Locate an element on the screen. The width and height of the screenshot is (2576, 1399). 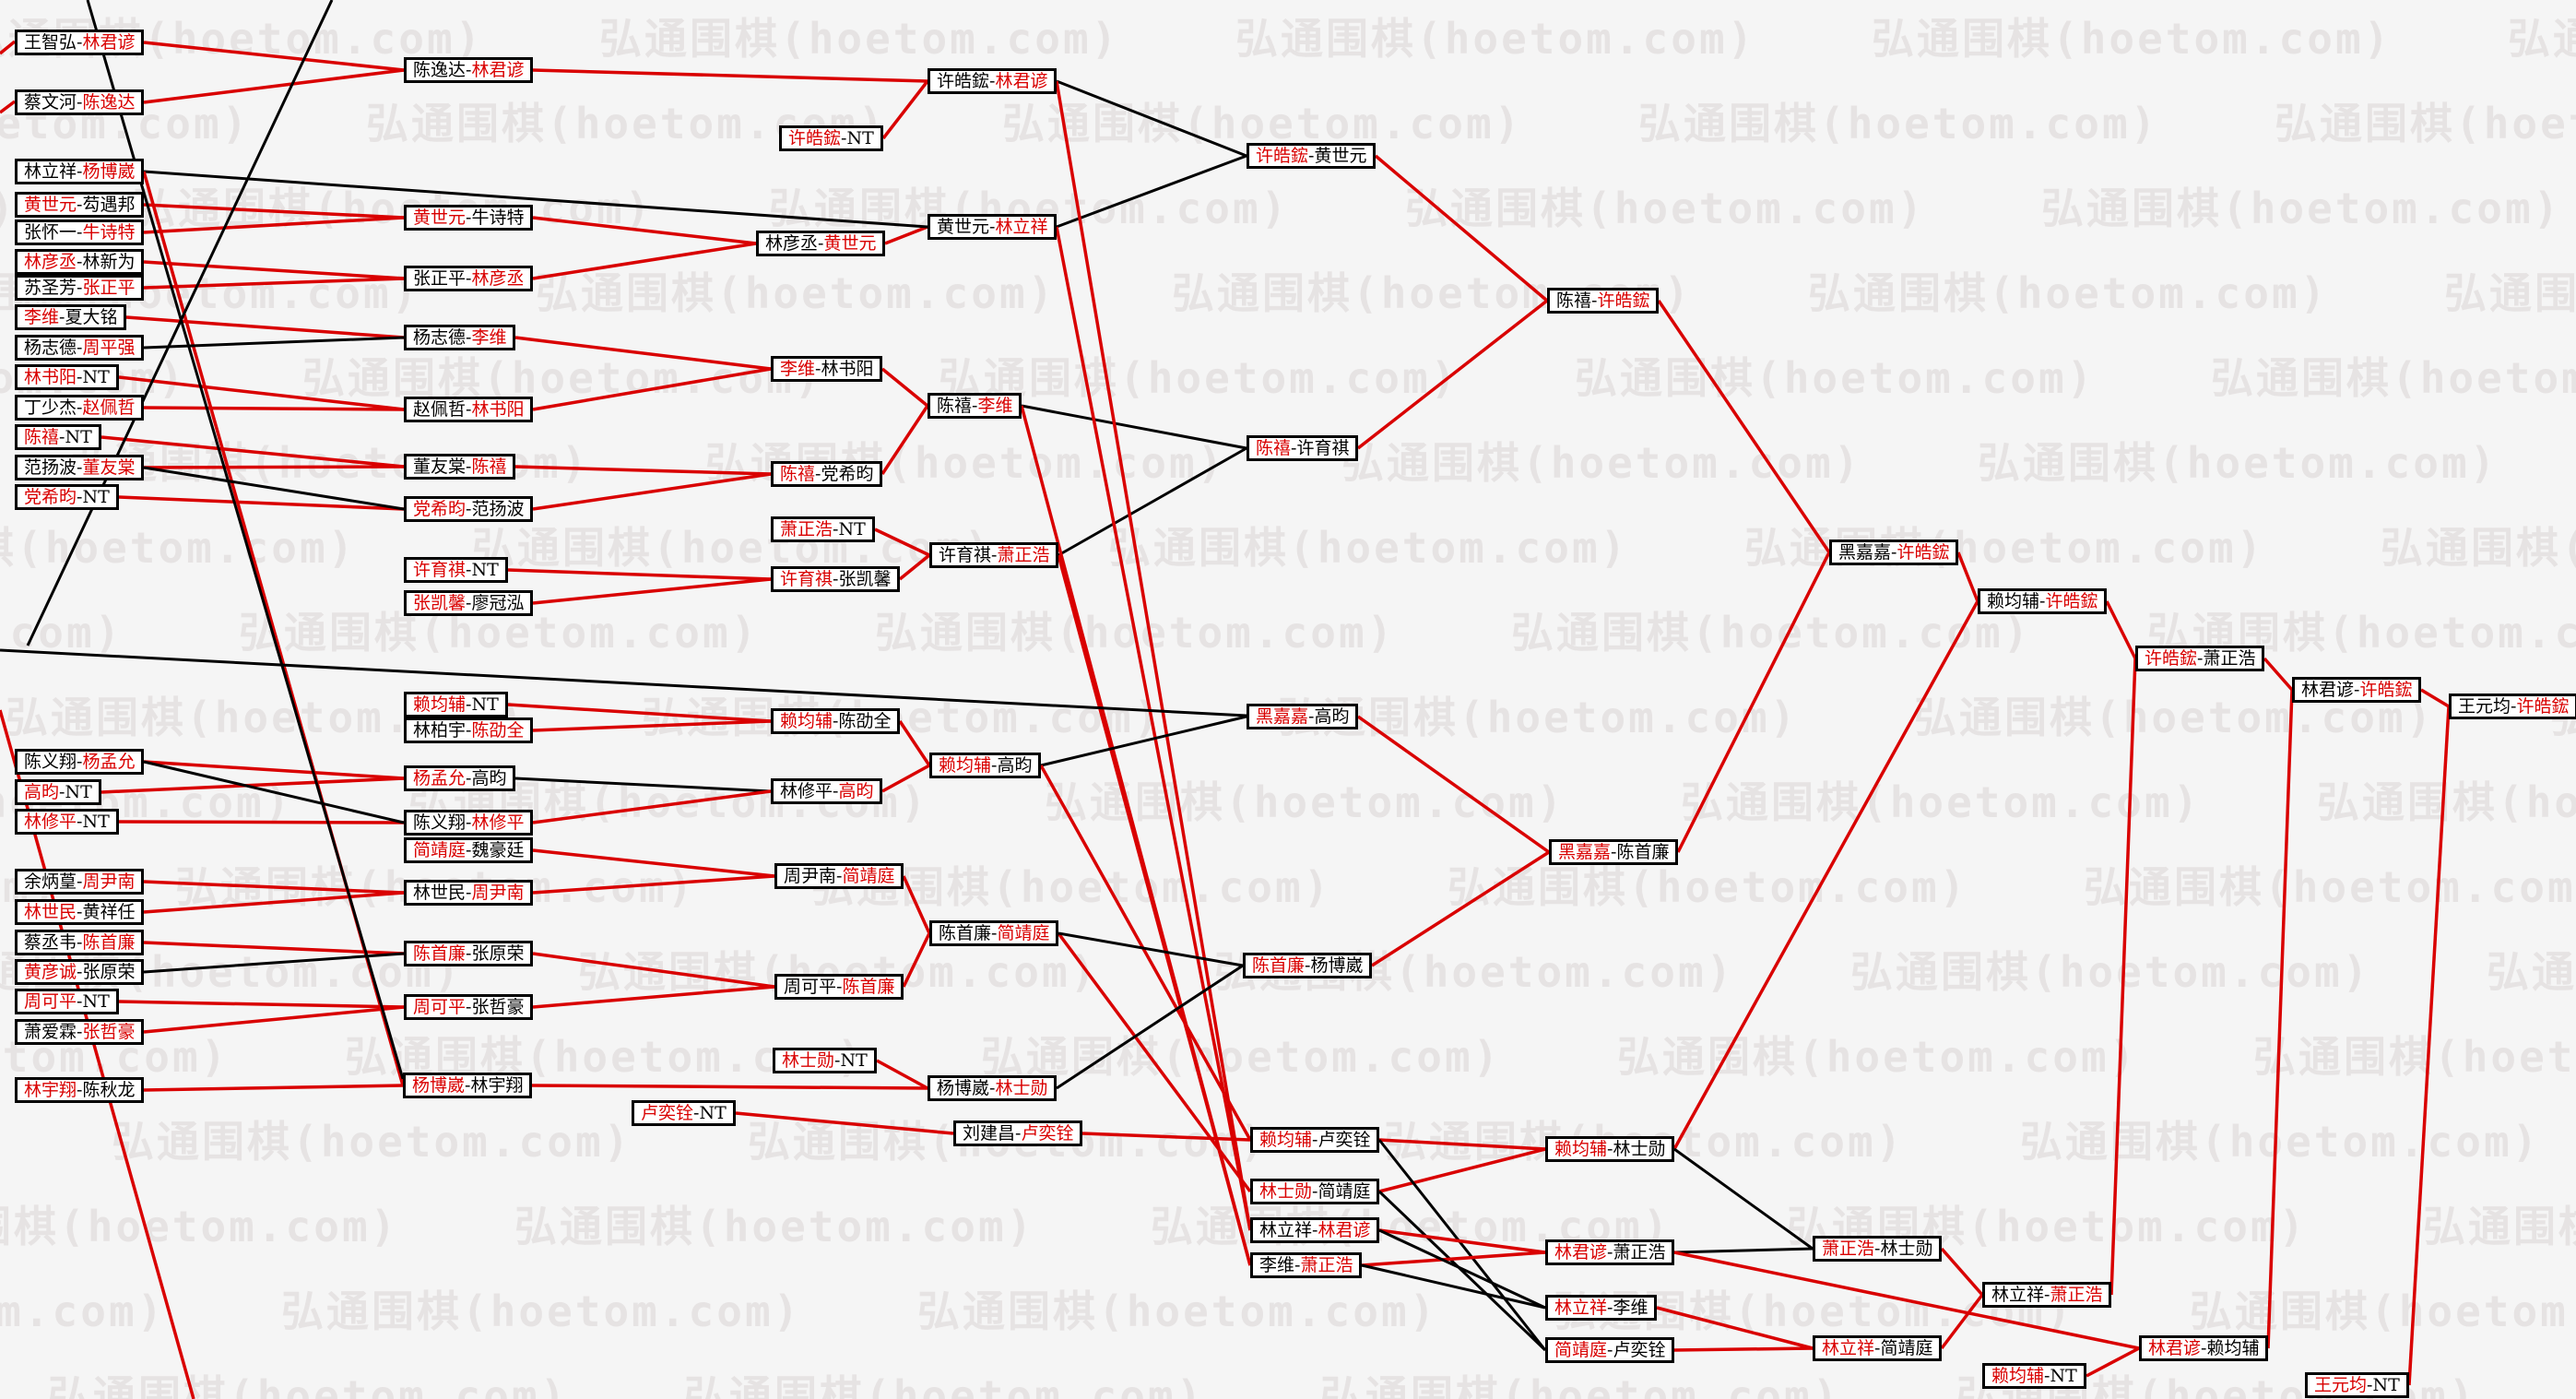
player-name-left: 陈禧 is located at coordinates (42, 437).